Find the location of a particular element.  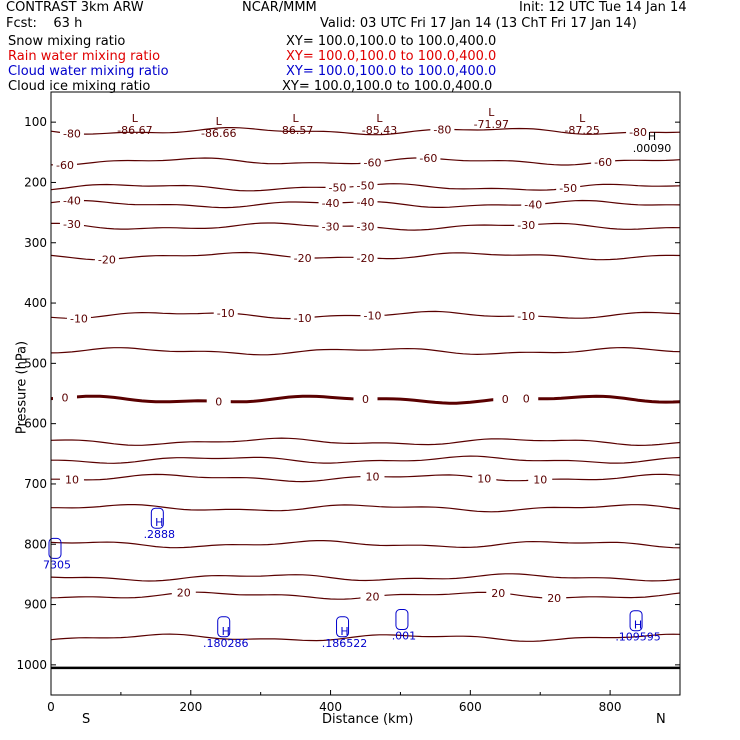

y-tick-label: 400 is located at coordinates (35, 303).